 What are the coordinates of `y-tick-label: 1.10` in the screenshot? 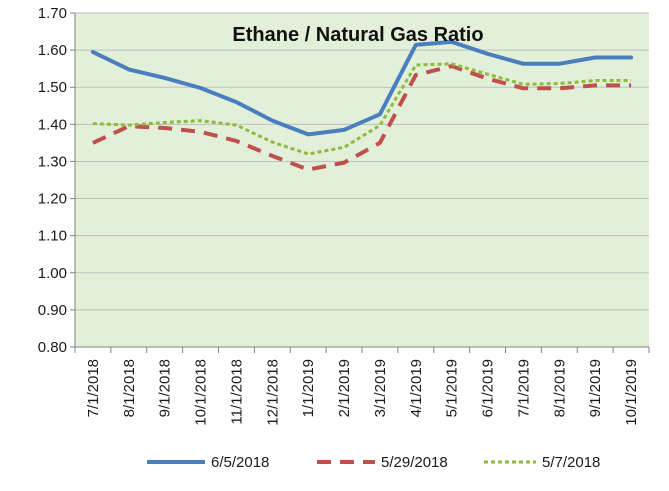 It's located at (52, 236).